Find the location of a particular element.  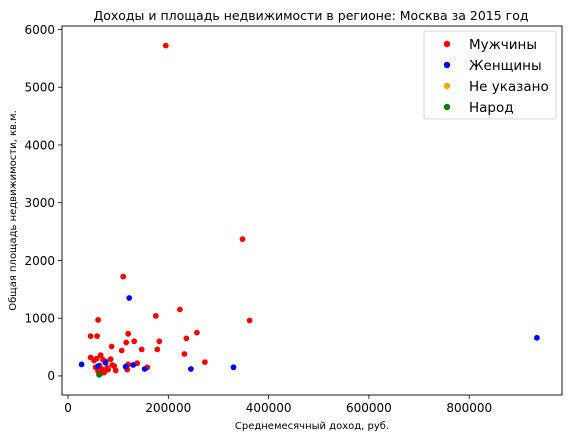

x-tick-label: 400000 is located at coordinates (269, 408).